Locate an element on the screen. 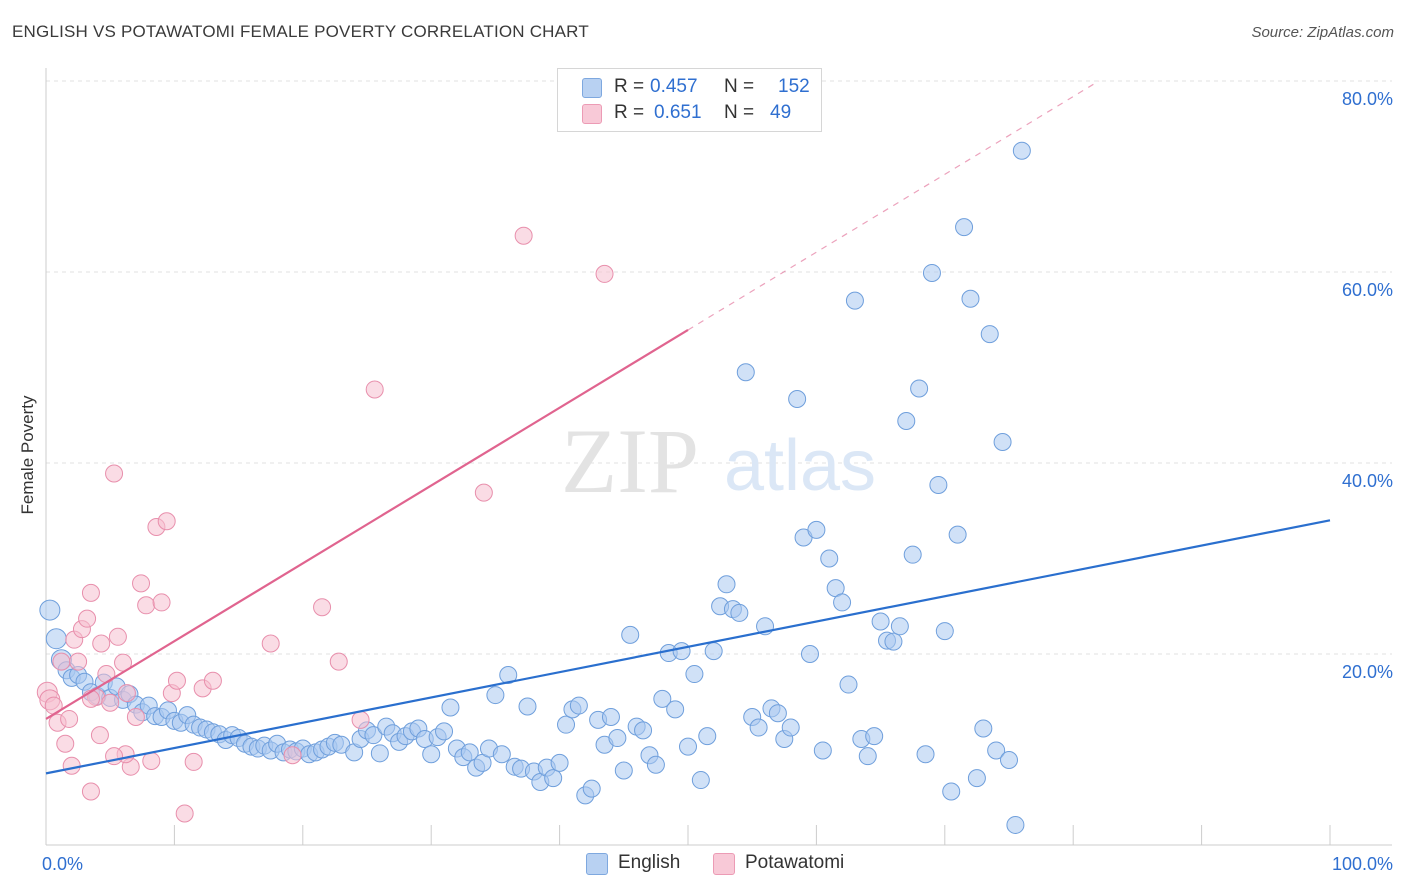 Image resolution: width=1406 pixels, height=892 pixels. x-tick-labels: 0.0% 100.0% is located at coordinates (717, 864).